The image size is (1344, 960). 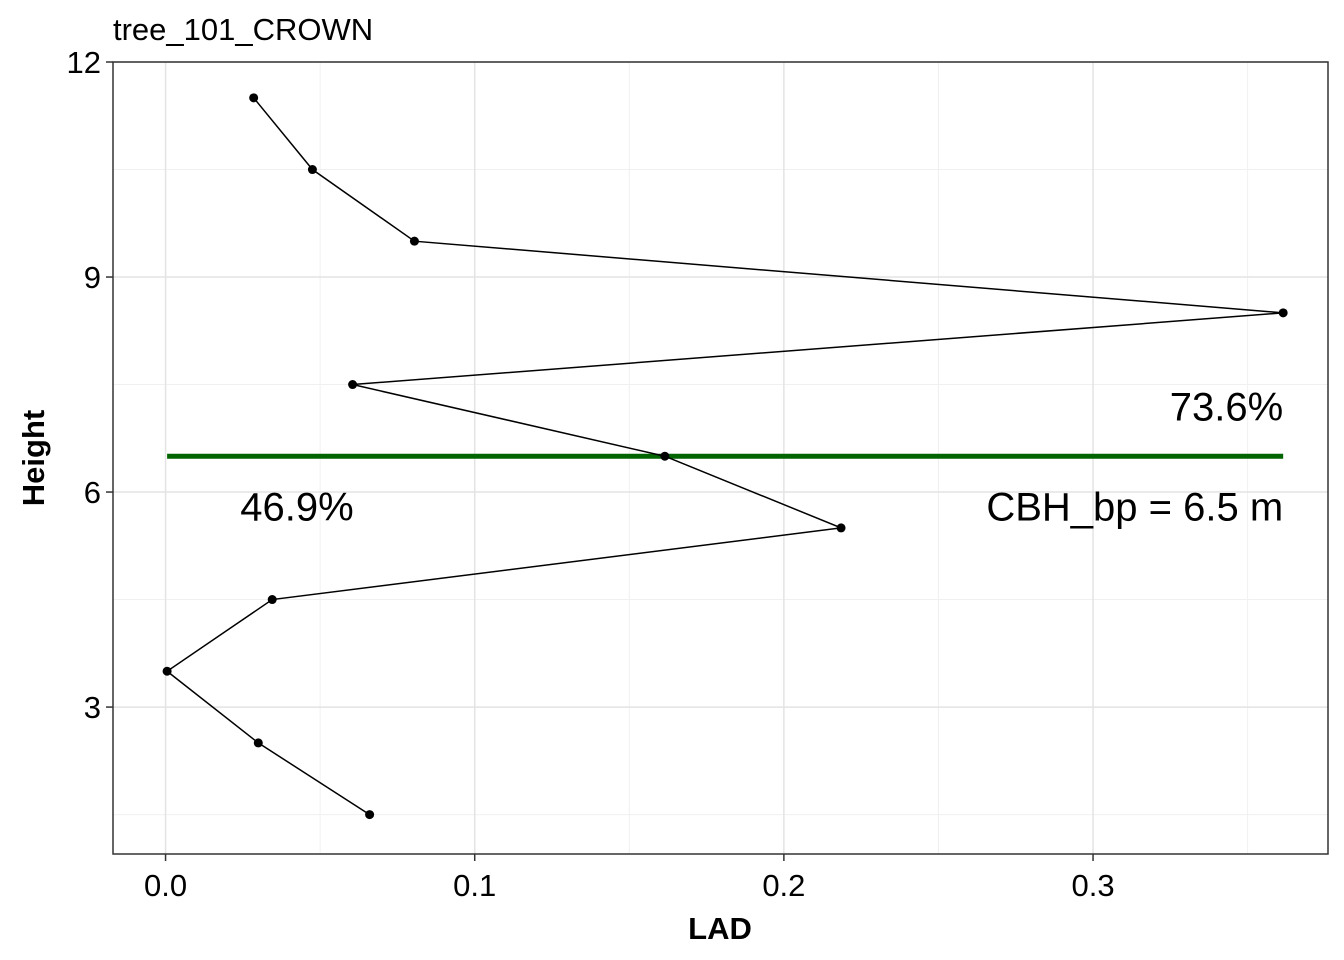 What do you see at coordinates (92, 492) in the screenshot?
I see `y-tick-label: 6` at bounding box center [92, 492].